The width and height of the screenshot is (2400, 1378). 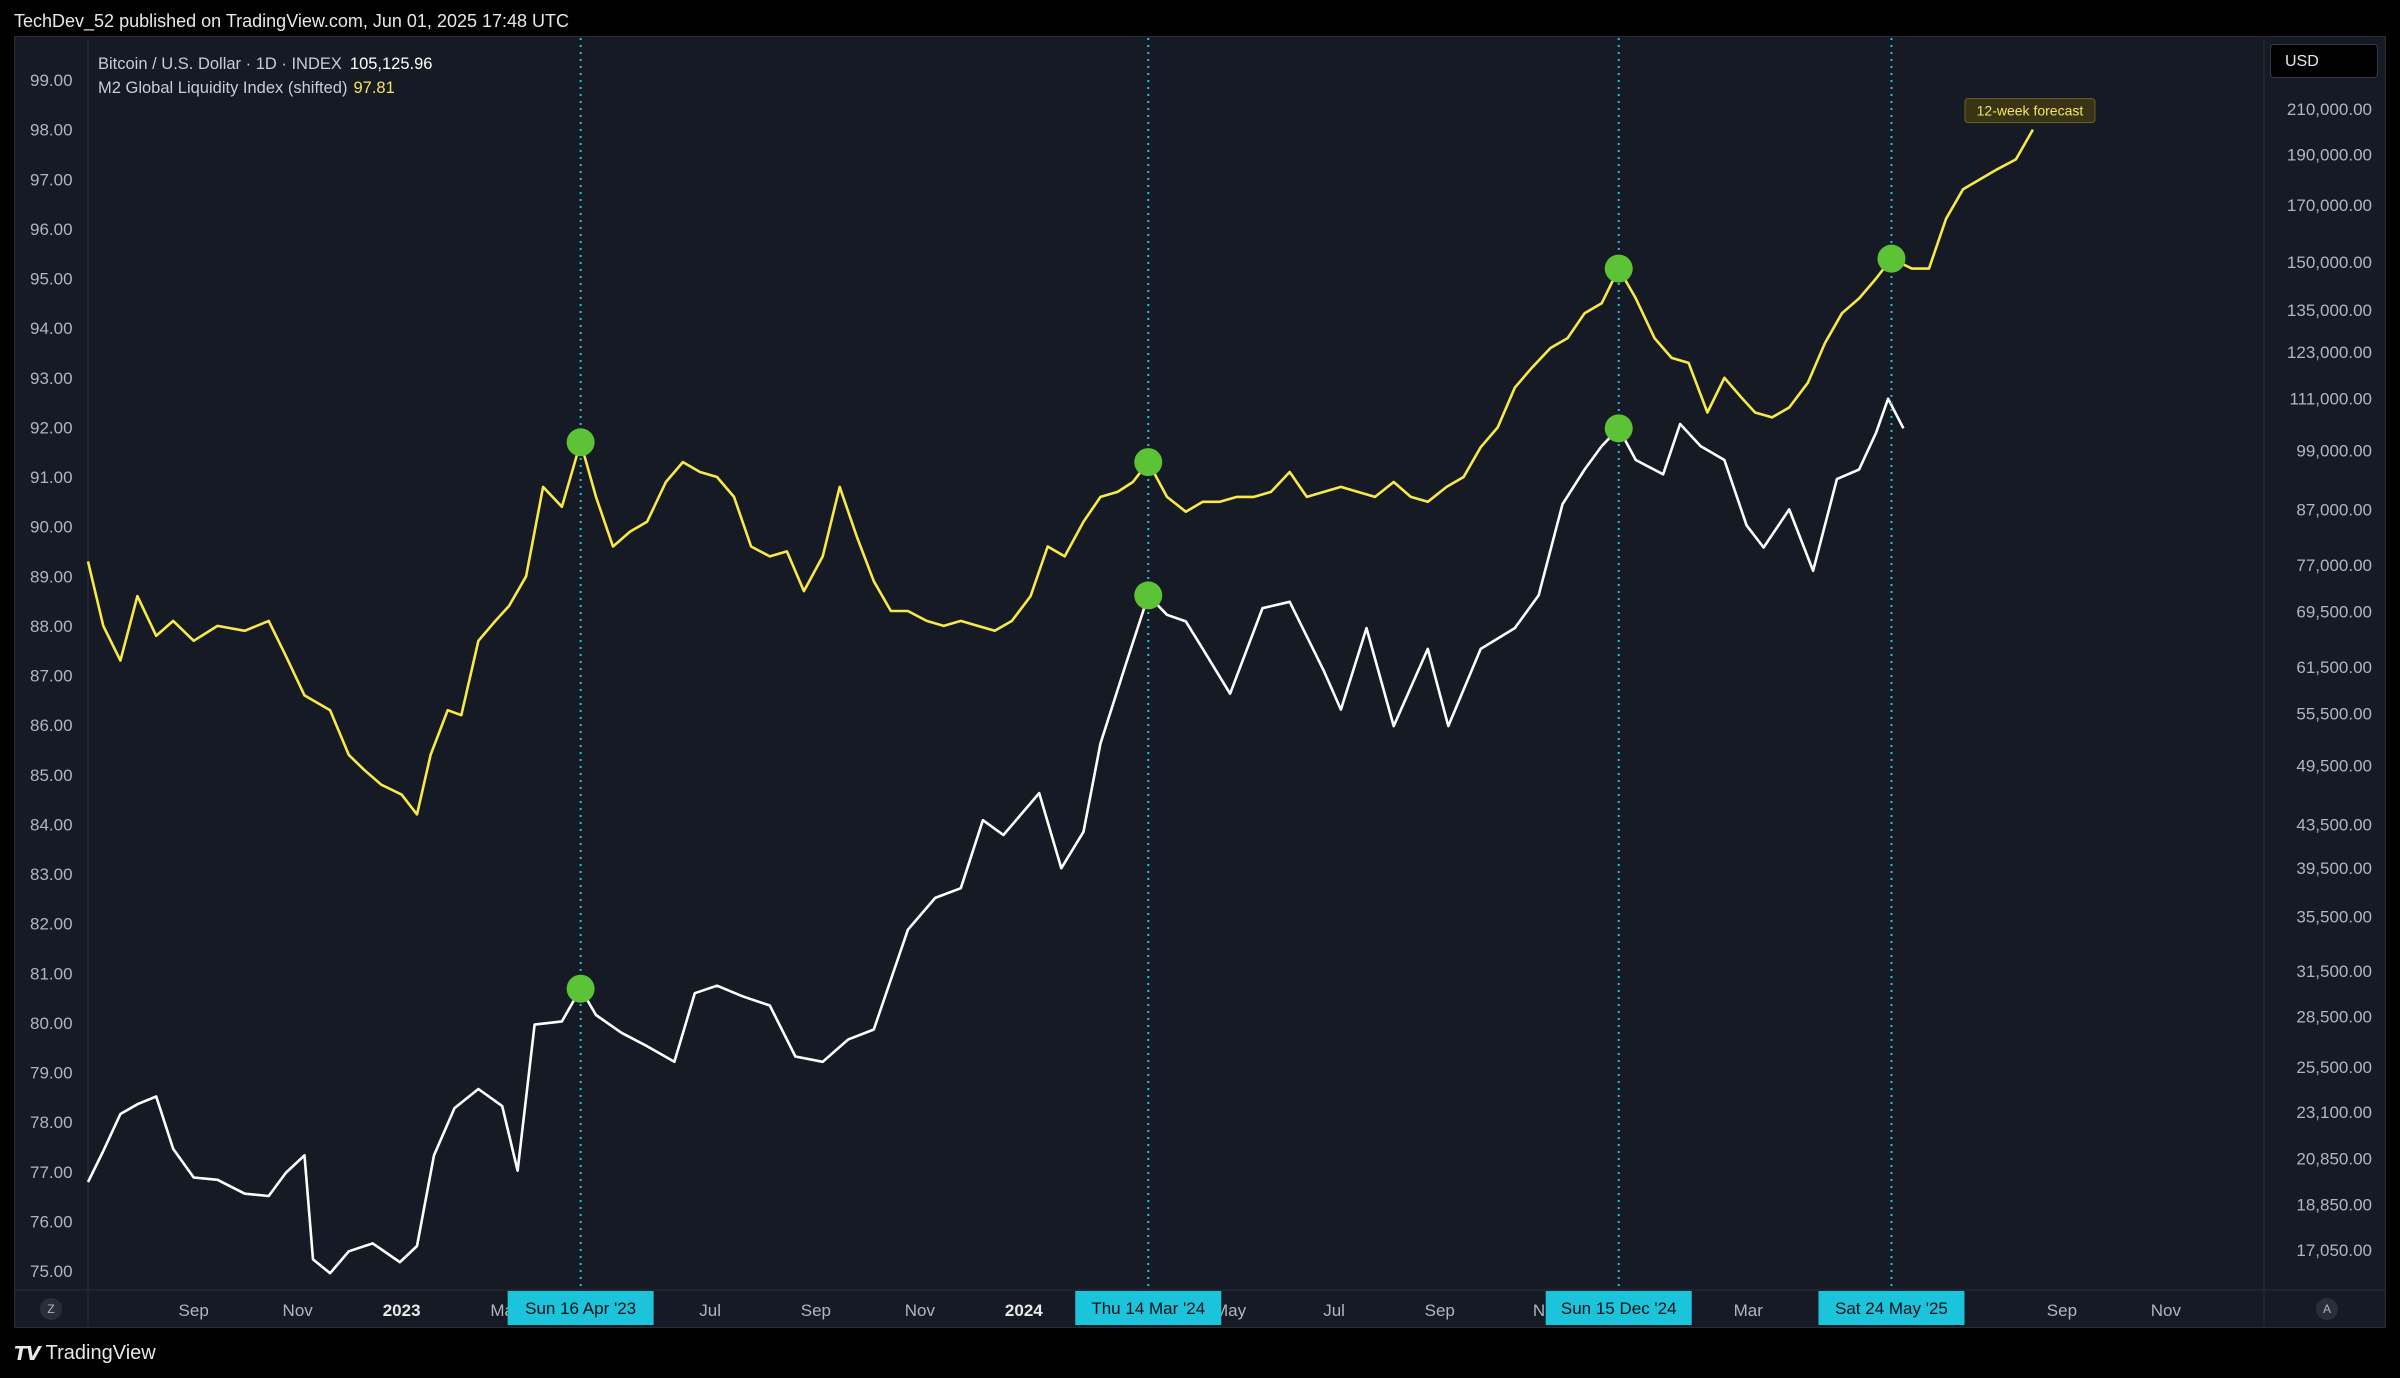 What do you see at coordinates (2334, 917) in the screenshot?
I see `right-axis-tick: 35,500.00` at bounding box center [2334, 917].